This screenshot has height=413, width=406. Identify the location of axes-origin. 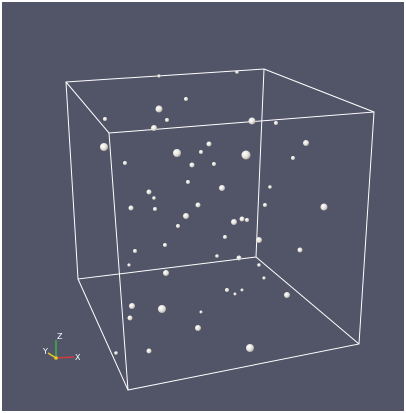
(56, 358).